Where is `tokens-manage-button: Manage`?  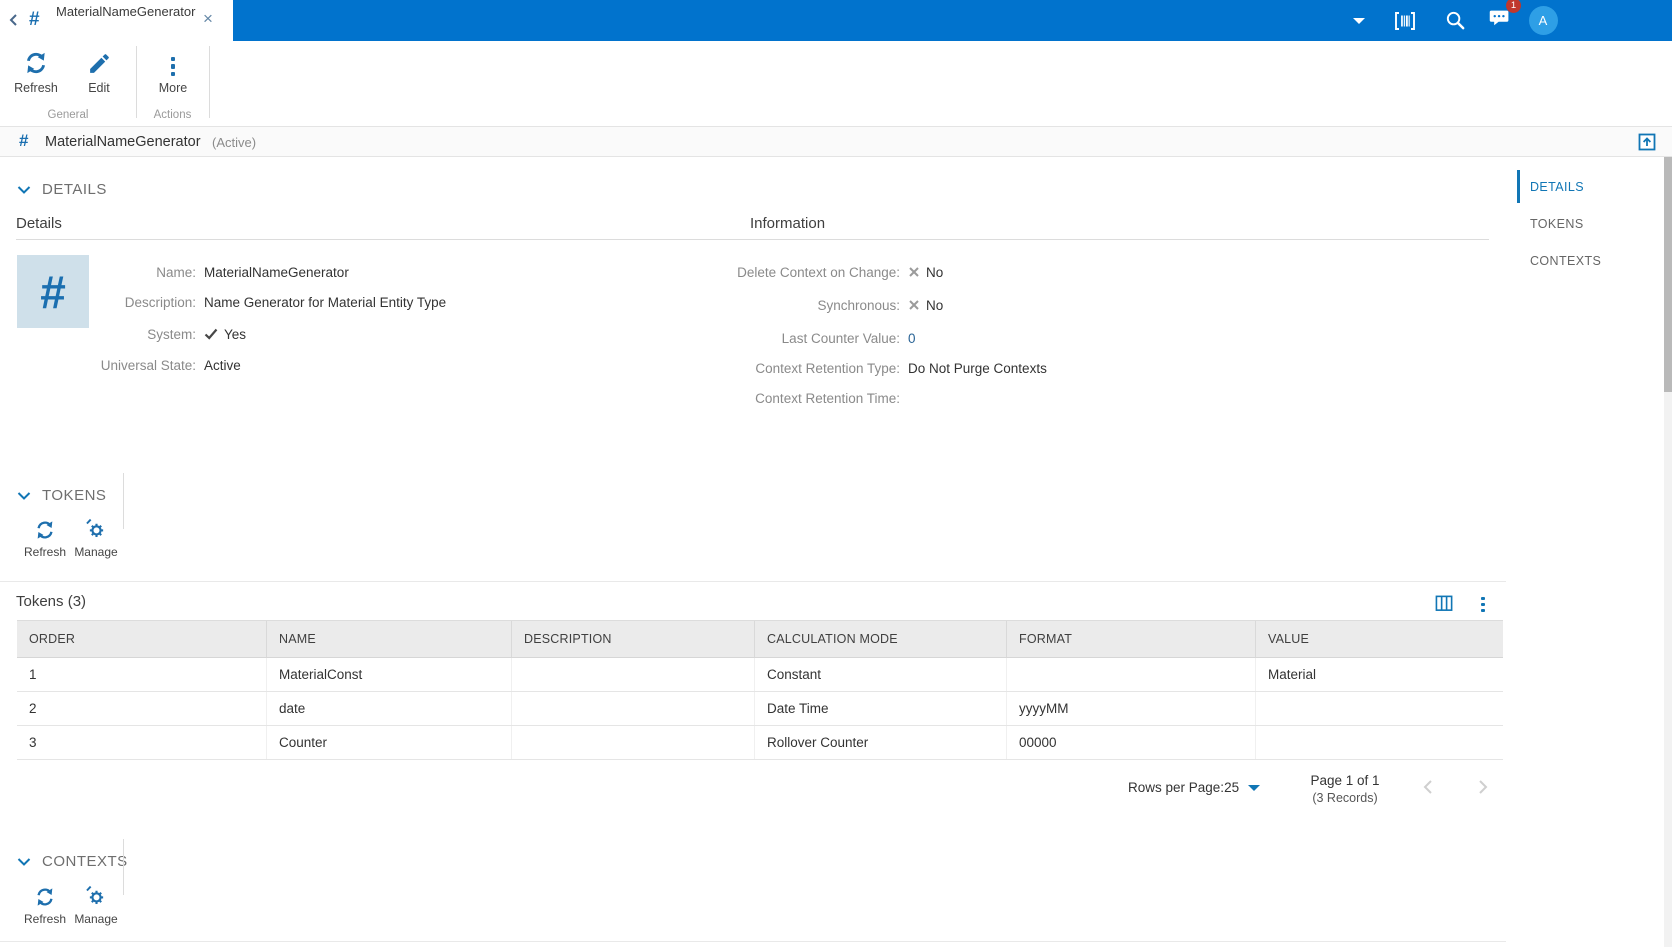
tokens-manage-button: Manage is located at coordinates (96, 538).